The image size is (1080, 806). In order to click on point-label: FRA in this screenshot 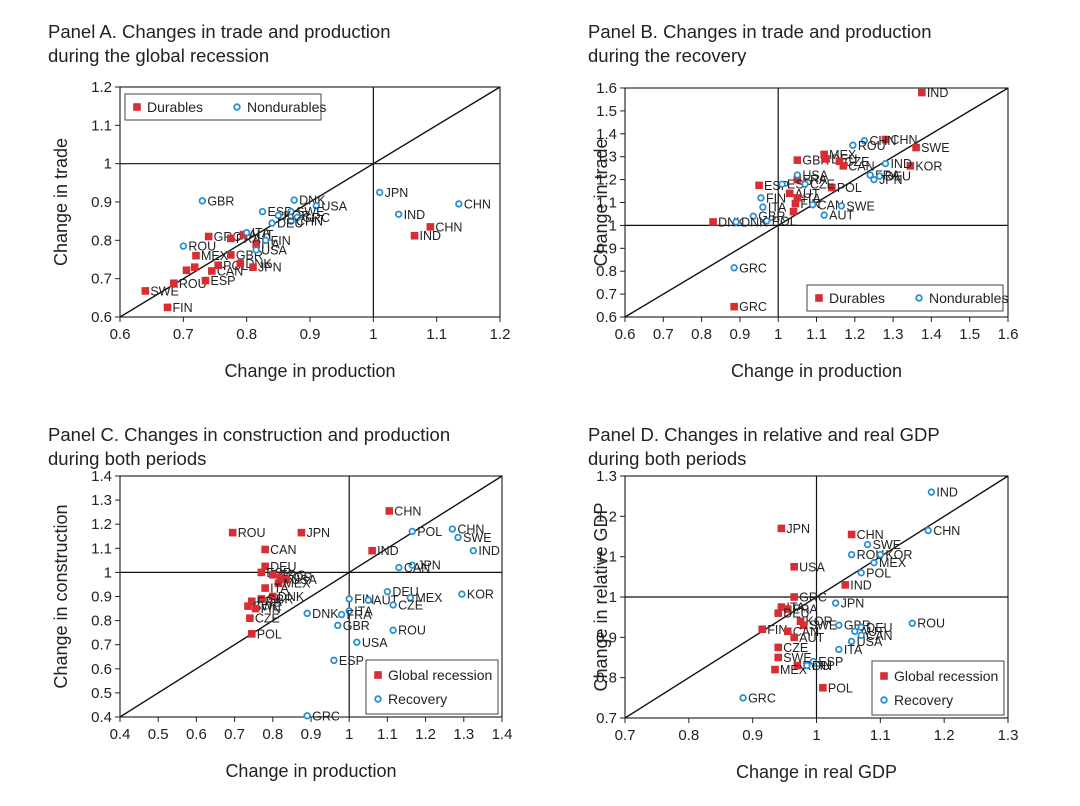, I will do `click(815, 180)`.